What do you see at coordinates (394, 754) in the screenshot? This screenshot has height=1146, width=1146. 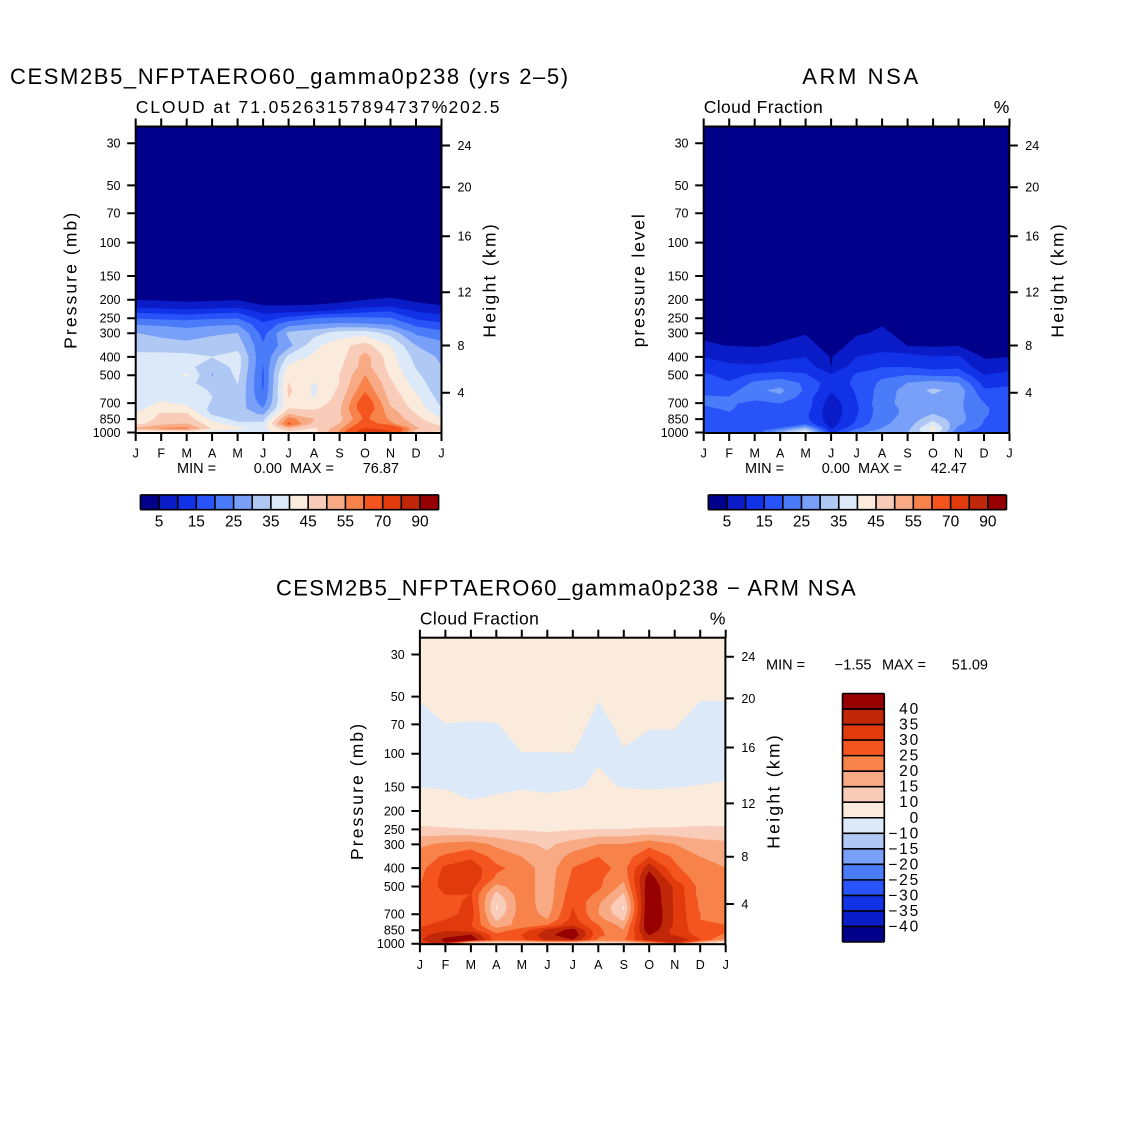 I see `svg-text: 100` at bounding box center [394, 754].